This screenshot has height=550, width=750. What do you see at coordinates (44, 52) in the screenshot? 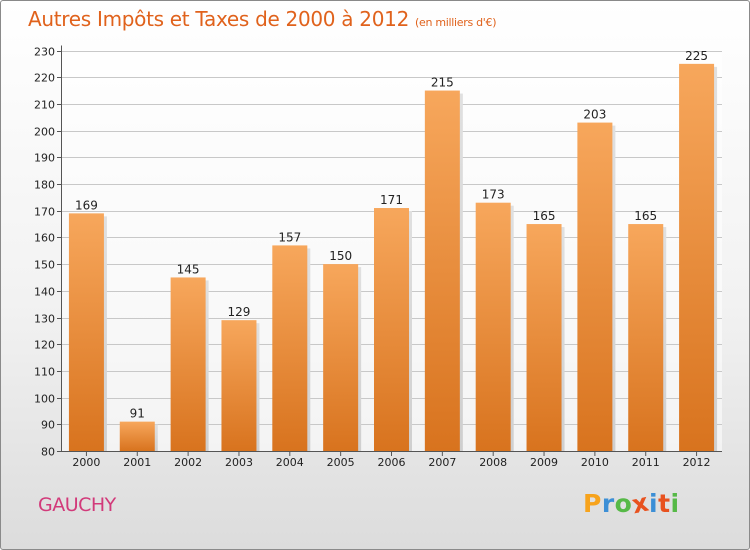
I see `y-tick-label: 230` at bounding box center [44, 52].